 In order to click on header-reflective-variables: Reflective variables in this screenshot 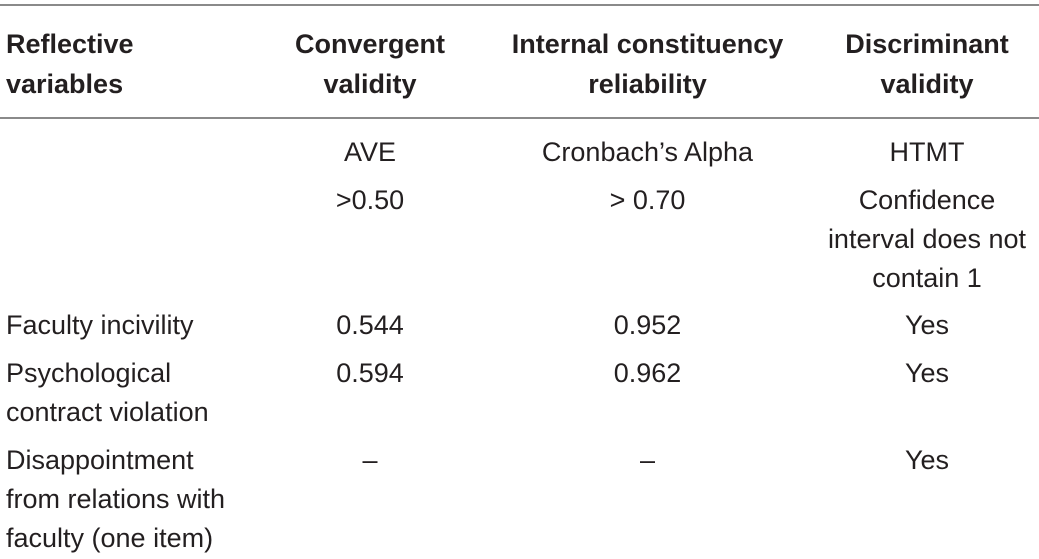, I will do `click(70, 64)`.